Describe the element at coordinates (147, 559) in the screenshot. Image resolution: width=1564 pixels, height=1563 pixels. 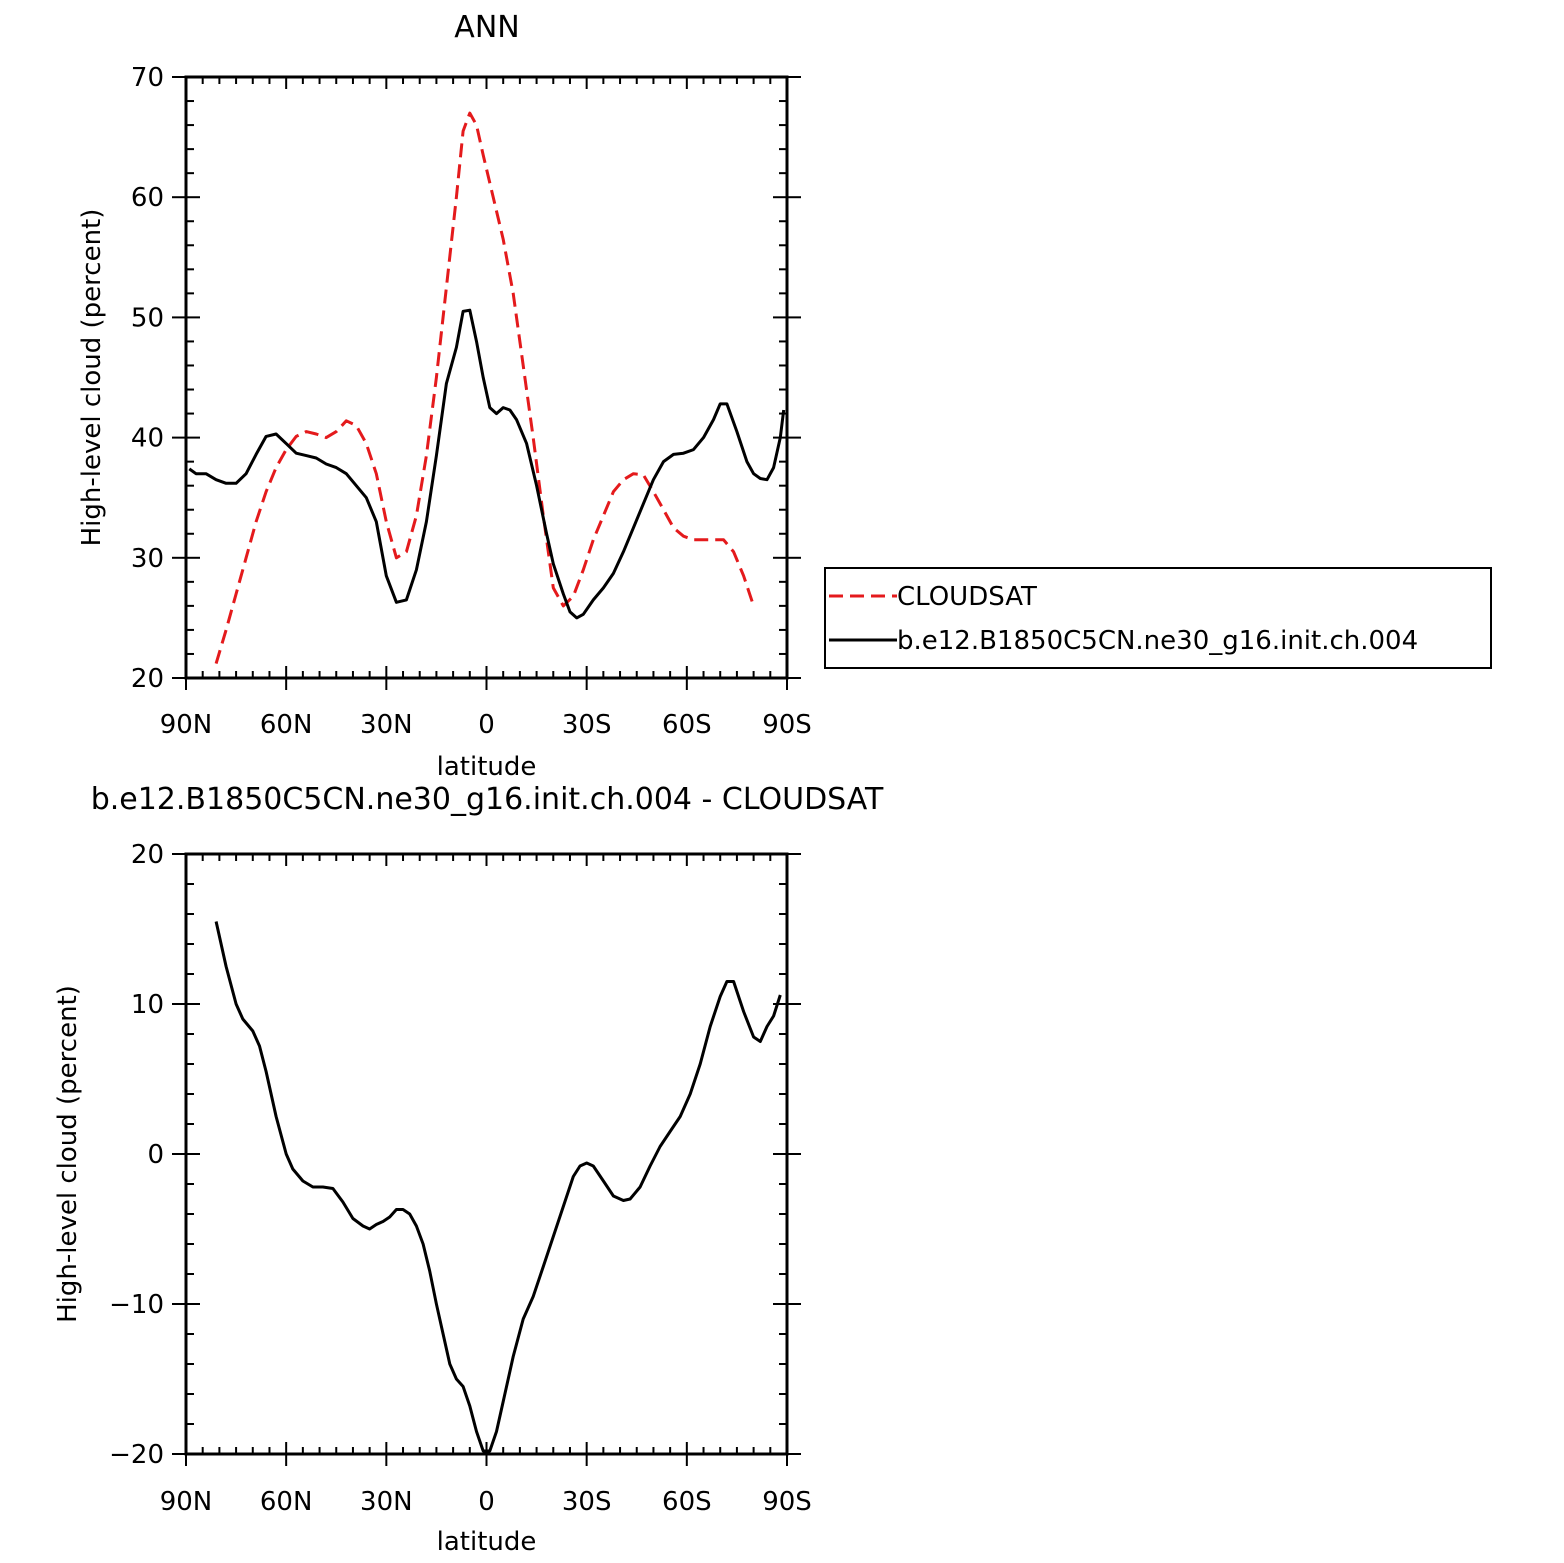
I see `y-tick-label: 30` at that location.